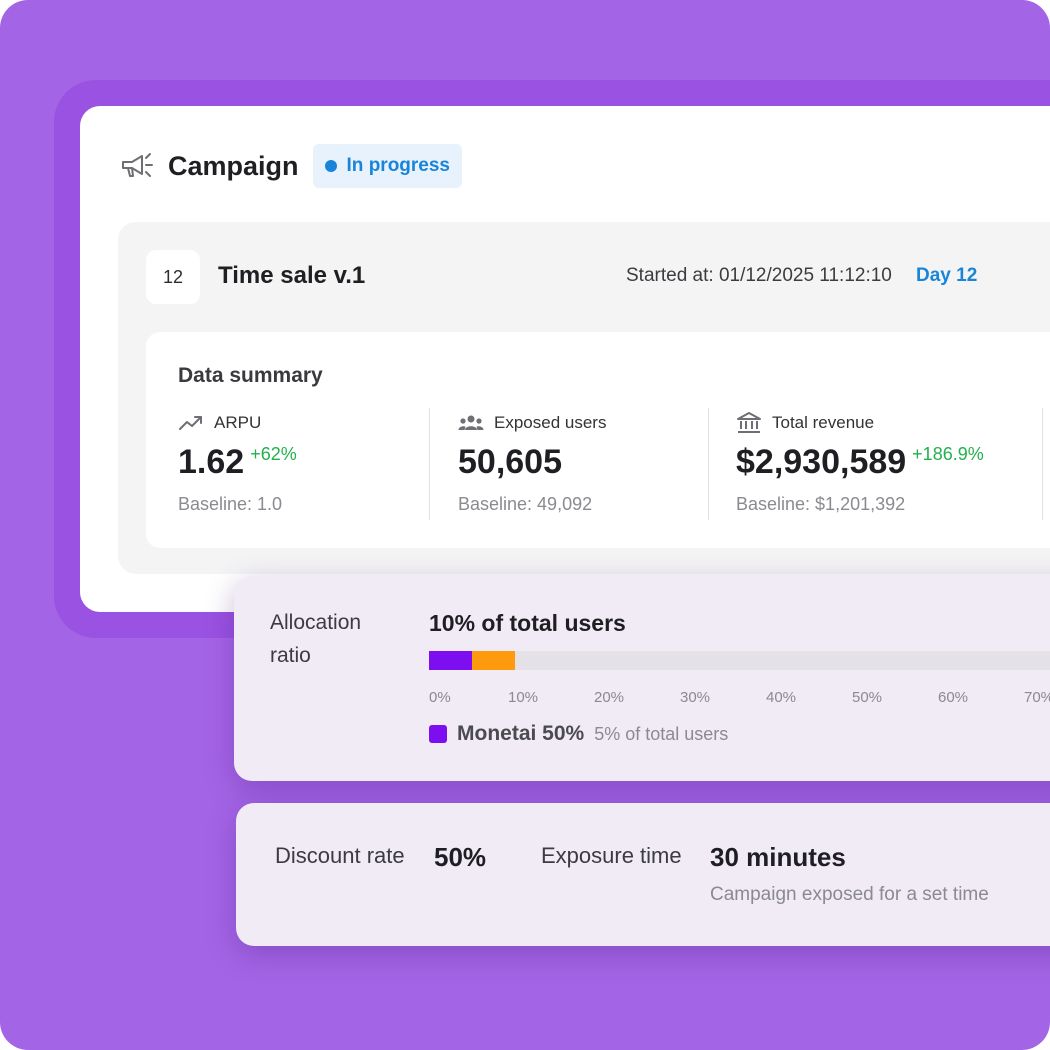  Describe the element at coordinates (233, 165) in the screenshot. I see `page-title: Campaign` at that location.